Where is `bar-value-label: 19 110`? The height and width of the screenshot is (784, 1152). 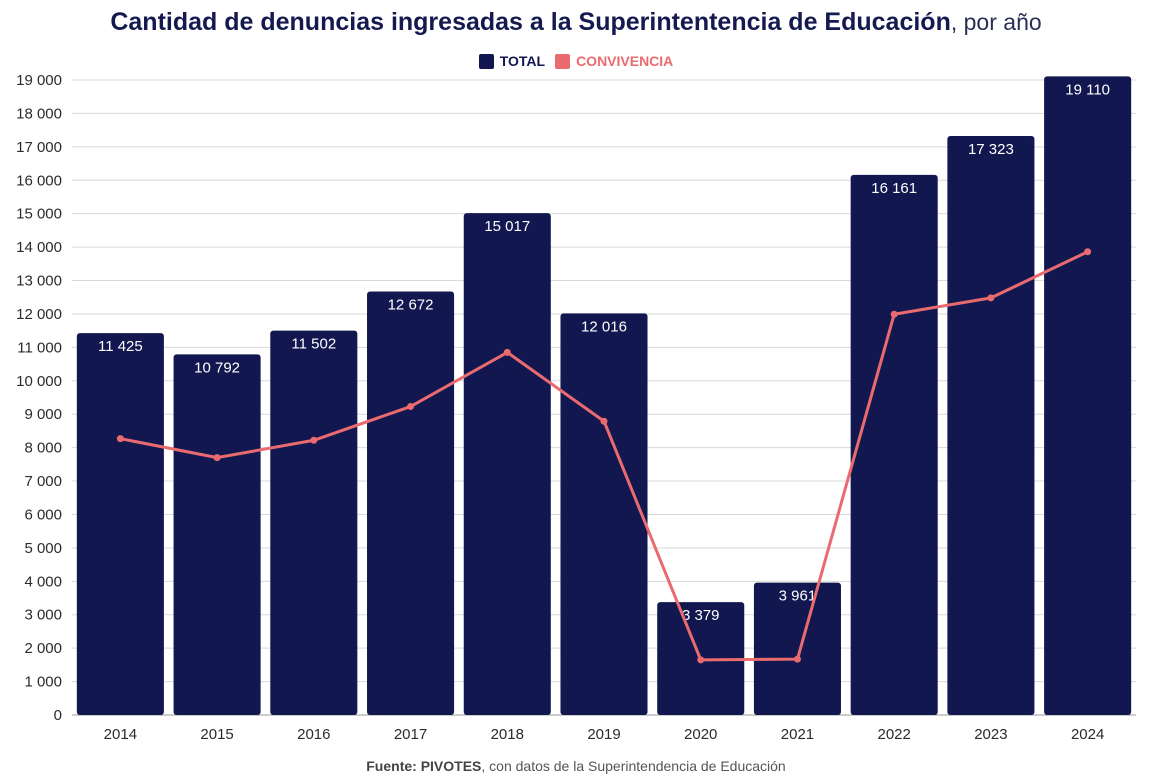 bar-value-label: 19 110 is located at coordinates (1087, 89).